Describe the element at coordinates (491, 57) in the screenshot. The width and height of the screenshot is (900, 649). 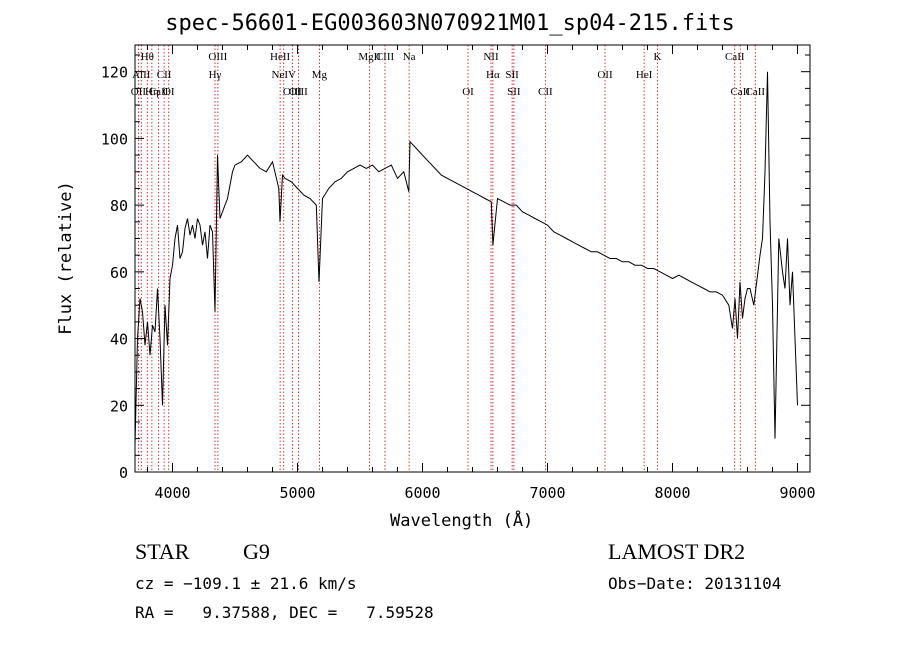
I see `line-marker-label: NII` at that location.